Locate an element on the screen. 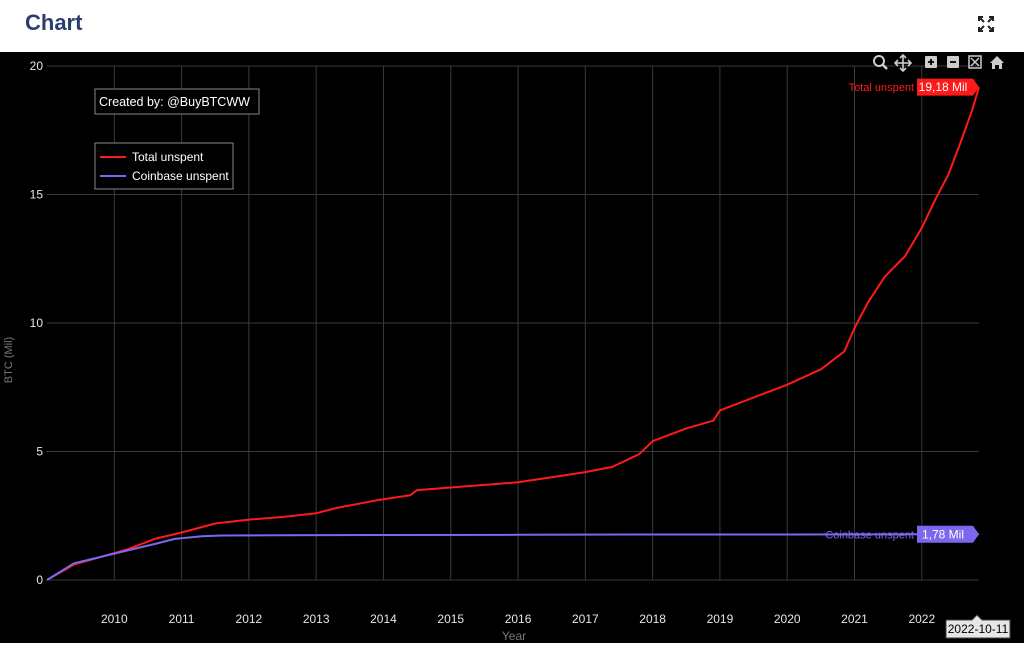 This screenshot has height=648, width=1024. hover-date-label: 2022-10-11 is located at coordinates (978, 626).